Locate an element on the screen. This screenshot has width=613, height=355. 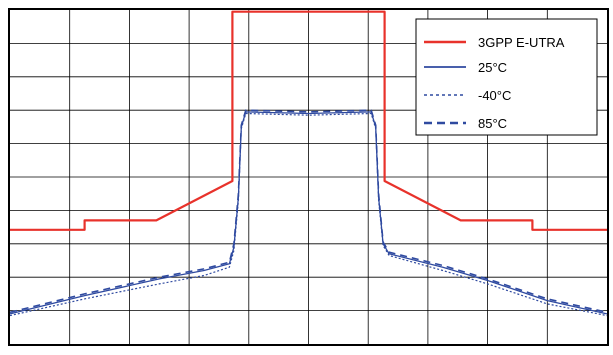
legend-box is located at coordinates (506, 77).